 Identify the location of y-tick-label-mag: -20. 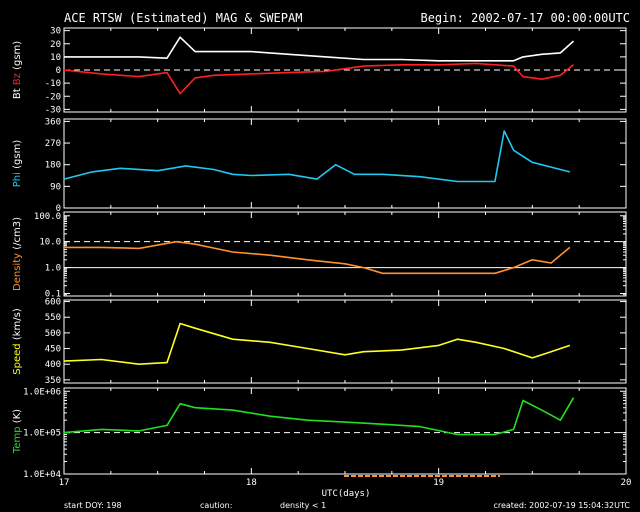
(53, 97).